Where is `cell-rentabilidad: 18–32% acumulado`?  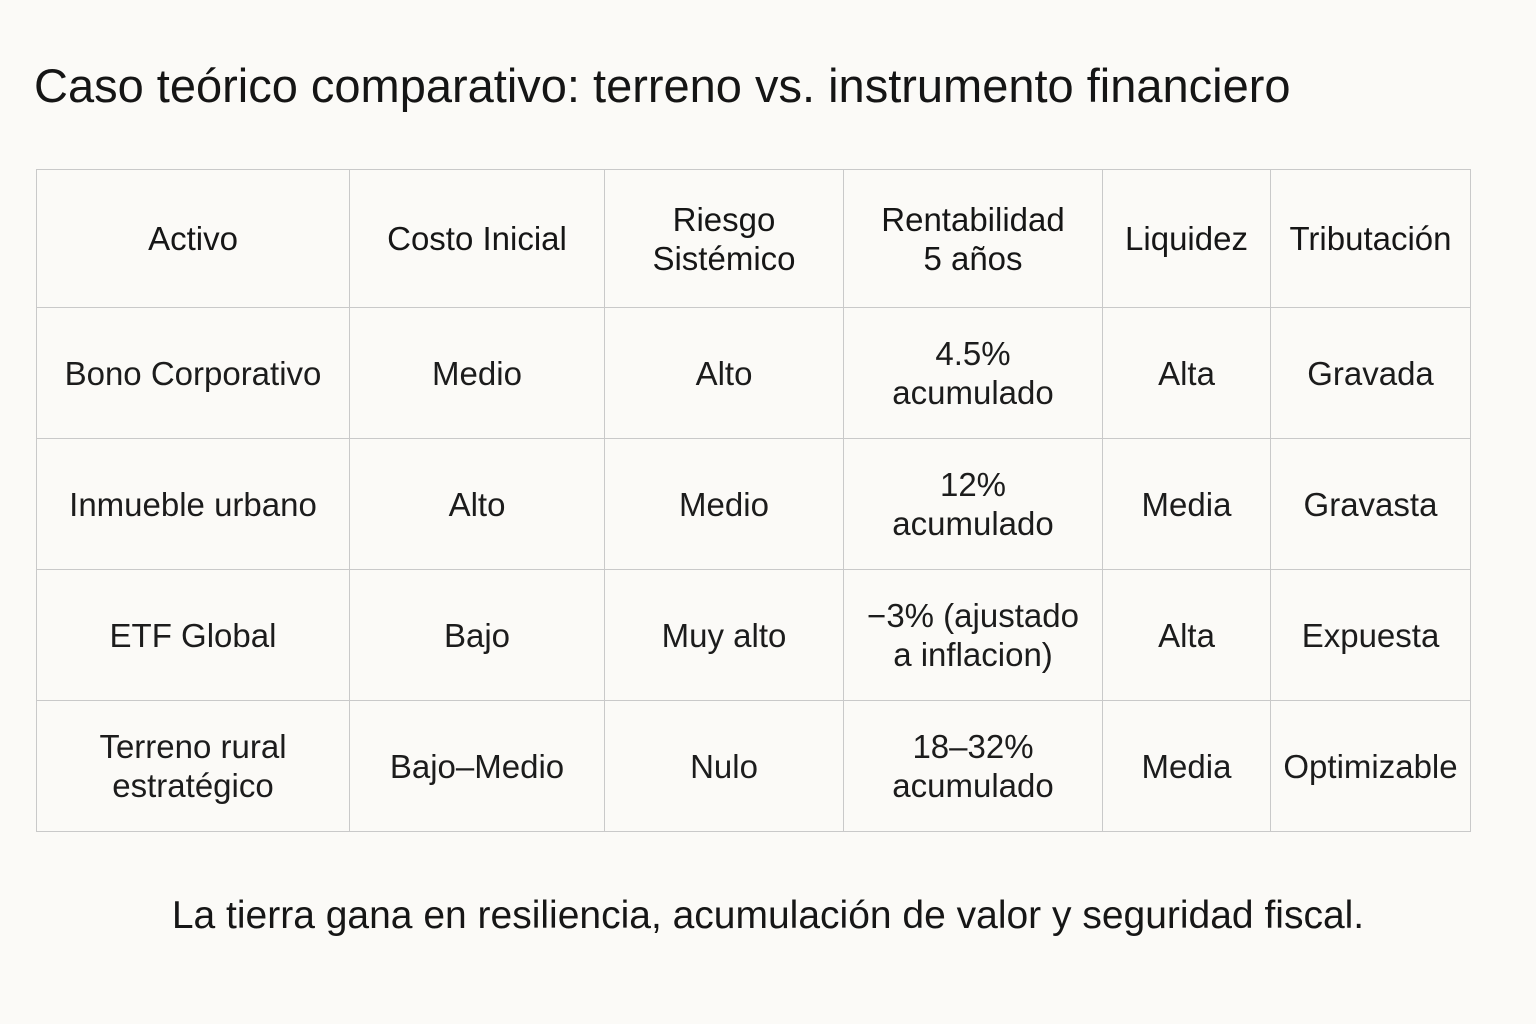
cell-rentabilidad: 18–32% acumulado is located at coordinates (973, 766).